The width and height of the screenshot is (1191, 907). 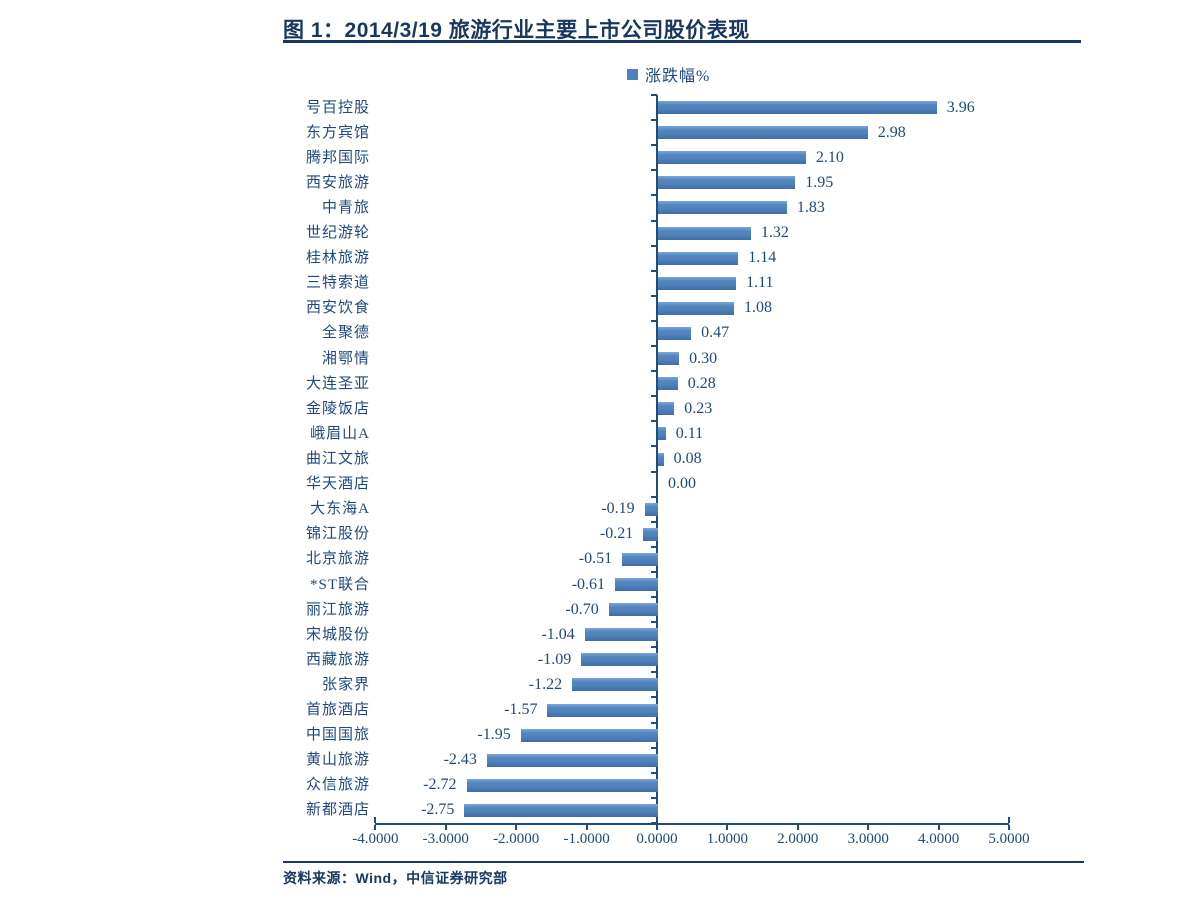 What do you see at coordinates (337, 484) in the screenshot?
I see `category-label: 华天酒店` at bounding box center [337, 484].